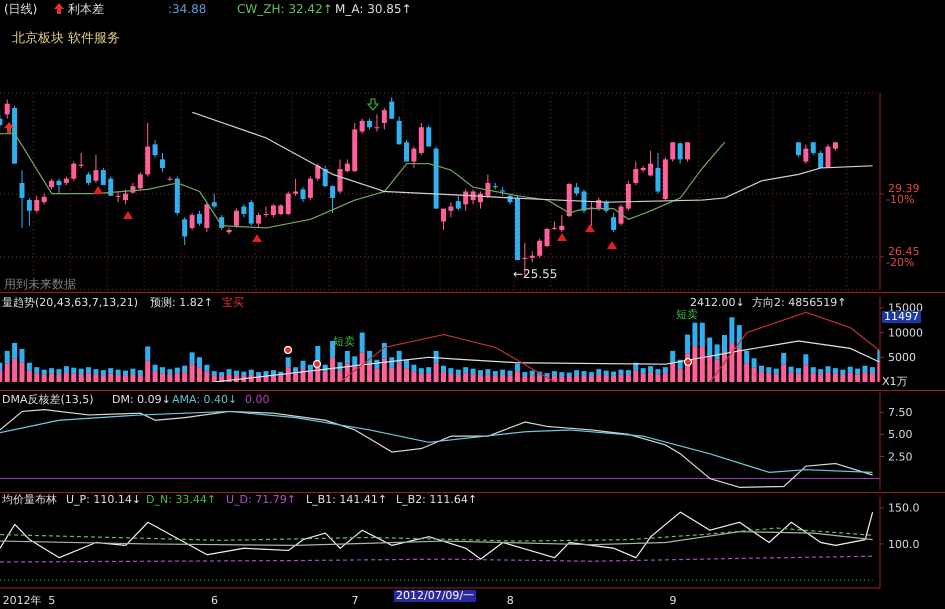 The width and height of the screenshot is (945, 609). Describe the element at coordinates (535, 274) in the screenshot. I see `annotation: ←25.55` at that location.